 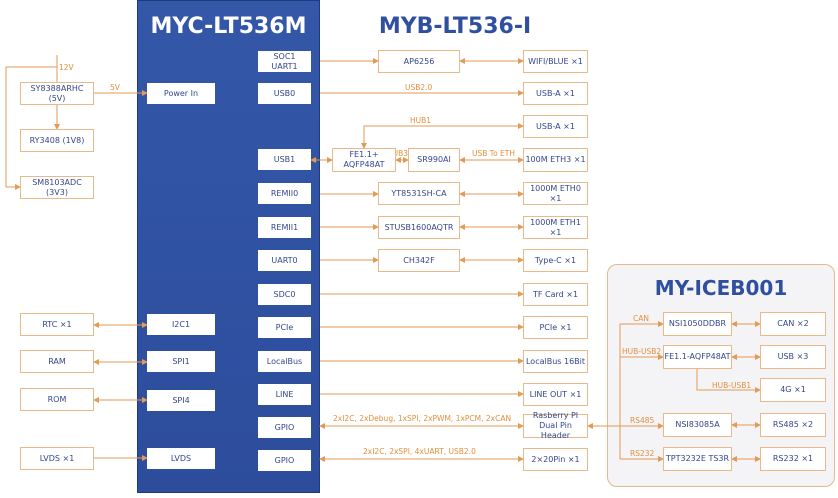 What do you see at coordinates (455, 26) in the screenshot?
I see `carrier-board-title: MYB-LT536-I` at bounding box center [455, 26].